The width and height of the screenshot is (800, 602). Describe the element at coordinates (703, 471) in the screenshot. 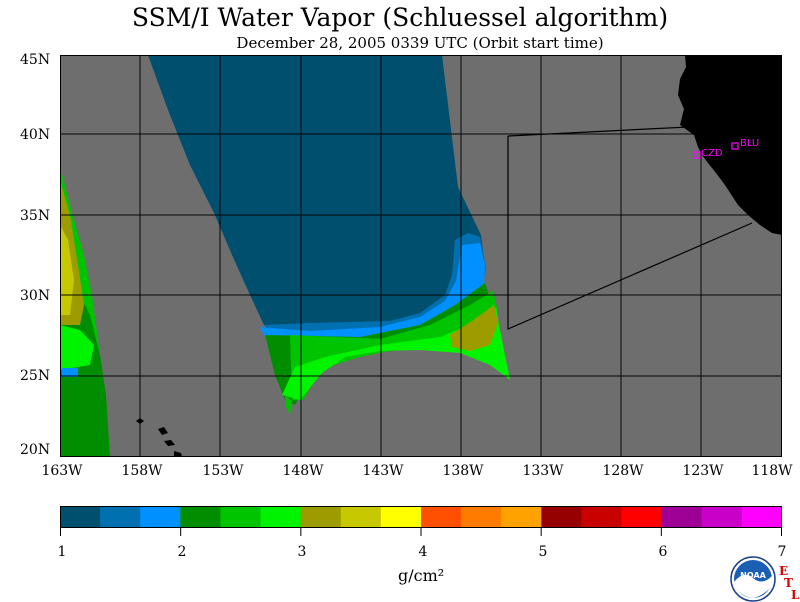

I see `lon-label: 123W` at that location.